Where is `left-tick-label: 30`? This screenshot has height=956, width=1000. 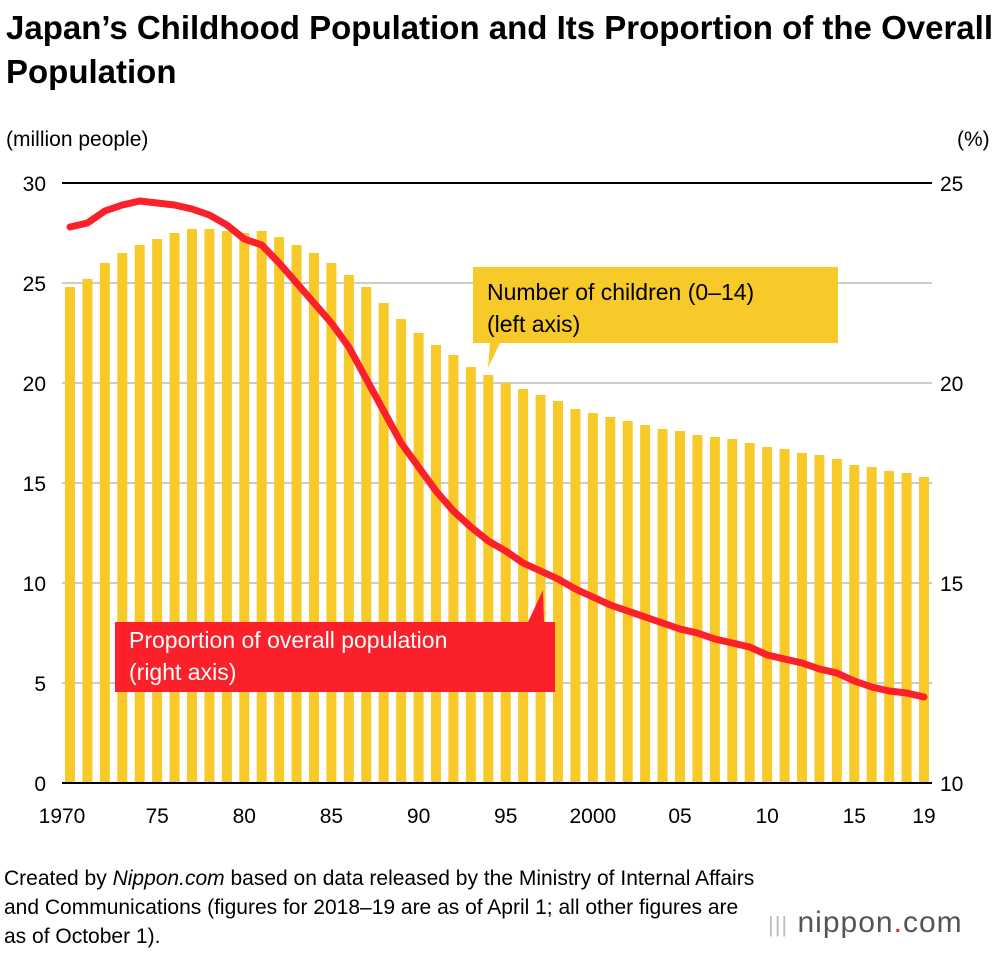
left-tick-label: 30 is located at coordinates (34, 184).